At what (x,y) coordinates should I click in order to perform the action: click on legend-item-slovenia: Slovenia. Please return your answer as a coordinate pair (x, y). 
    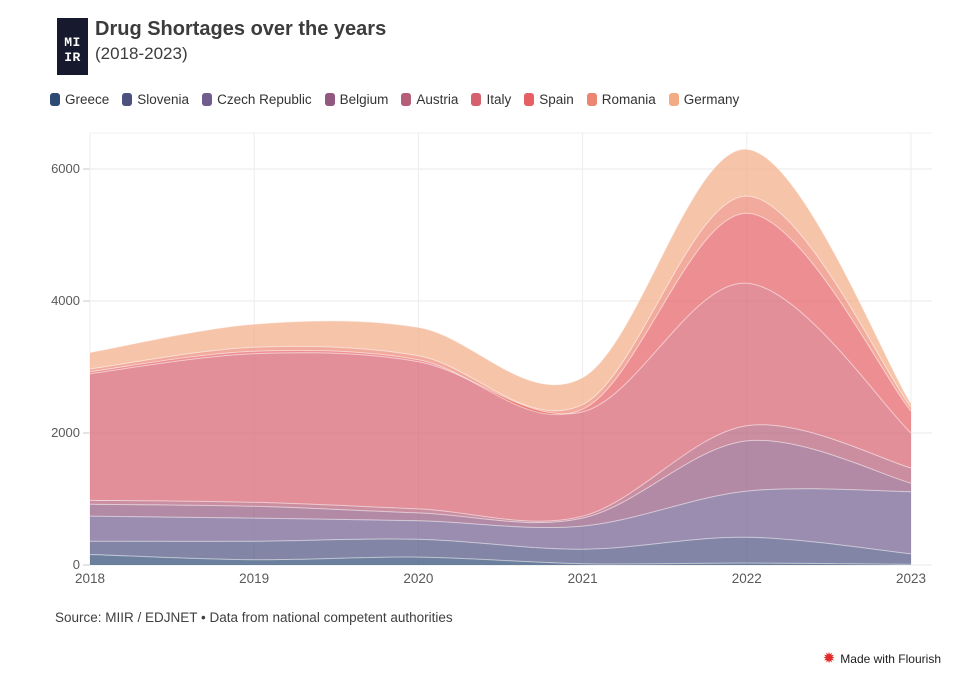
    Looking at the image, I should click on (155, 99).